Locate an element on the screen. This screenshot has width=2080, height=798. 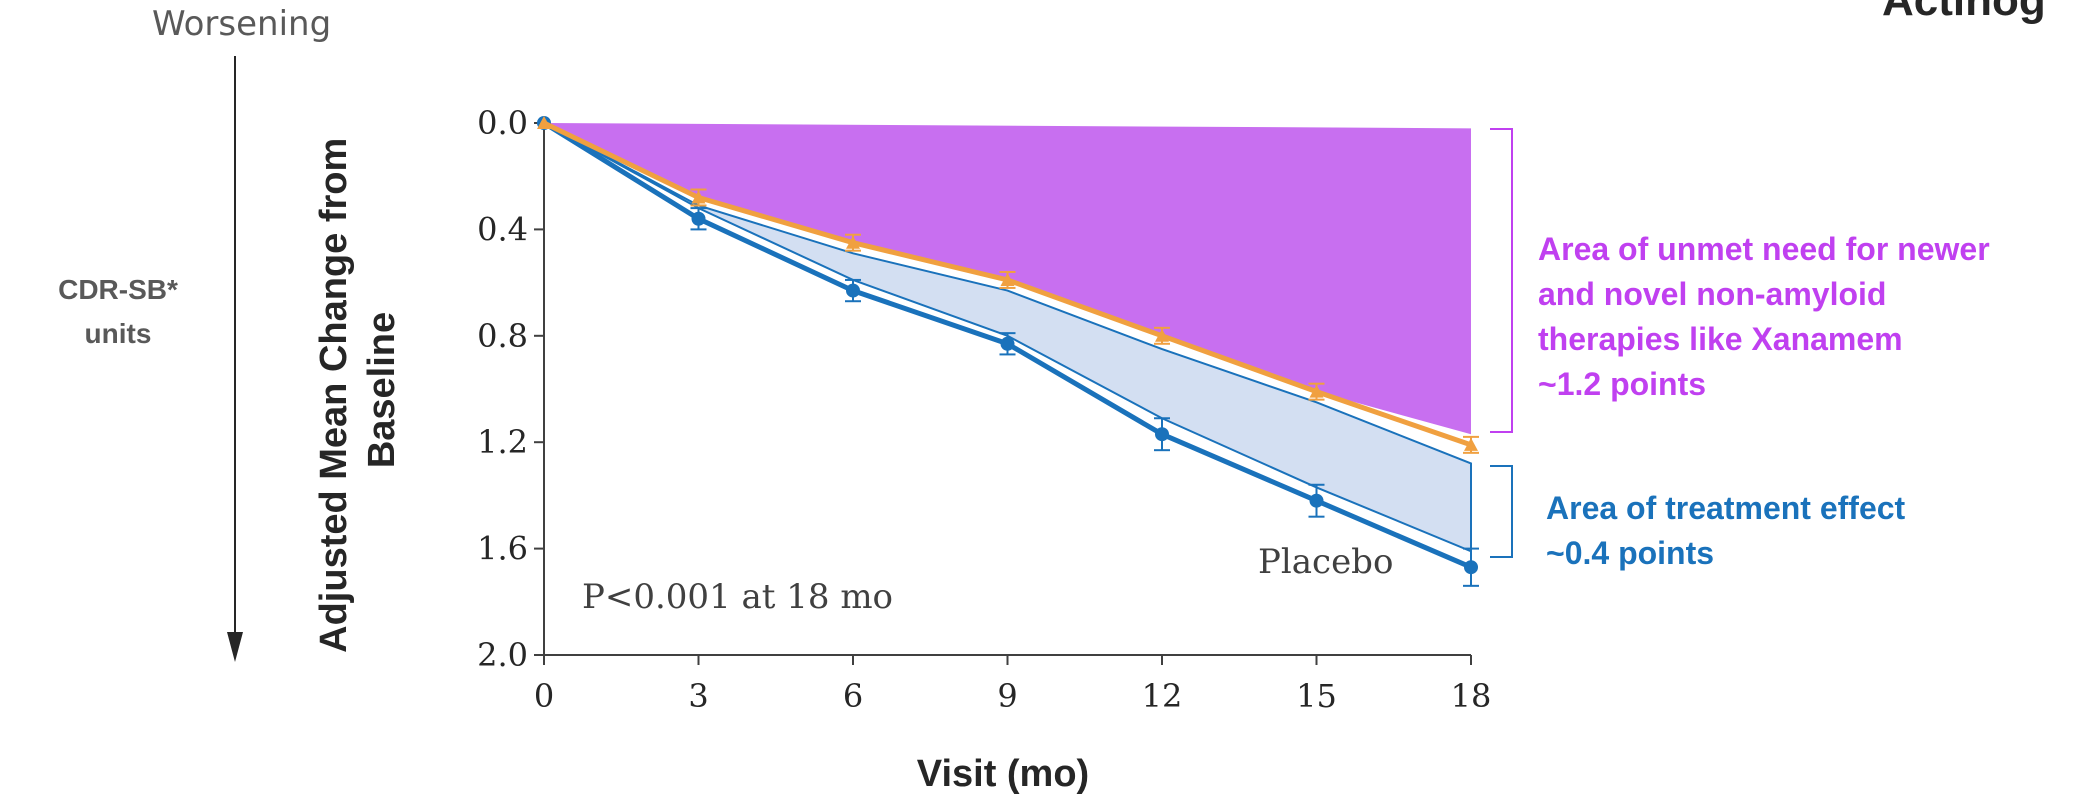
unmet-need-bracket is located at coordinates (1501, 280).